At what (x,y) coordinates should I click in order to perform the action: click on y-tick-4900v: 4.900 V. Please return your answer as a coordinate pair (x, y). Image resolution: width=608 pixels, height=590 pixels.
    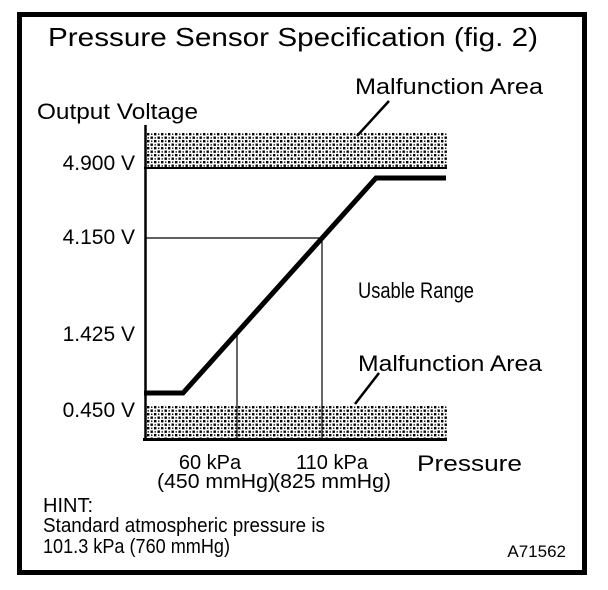
    Looking at the image, I should click on (99, 163).